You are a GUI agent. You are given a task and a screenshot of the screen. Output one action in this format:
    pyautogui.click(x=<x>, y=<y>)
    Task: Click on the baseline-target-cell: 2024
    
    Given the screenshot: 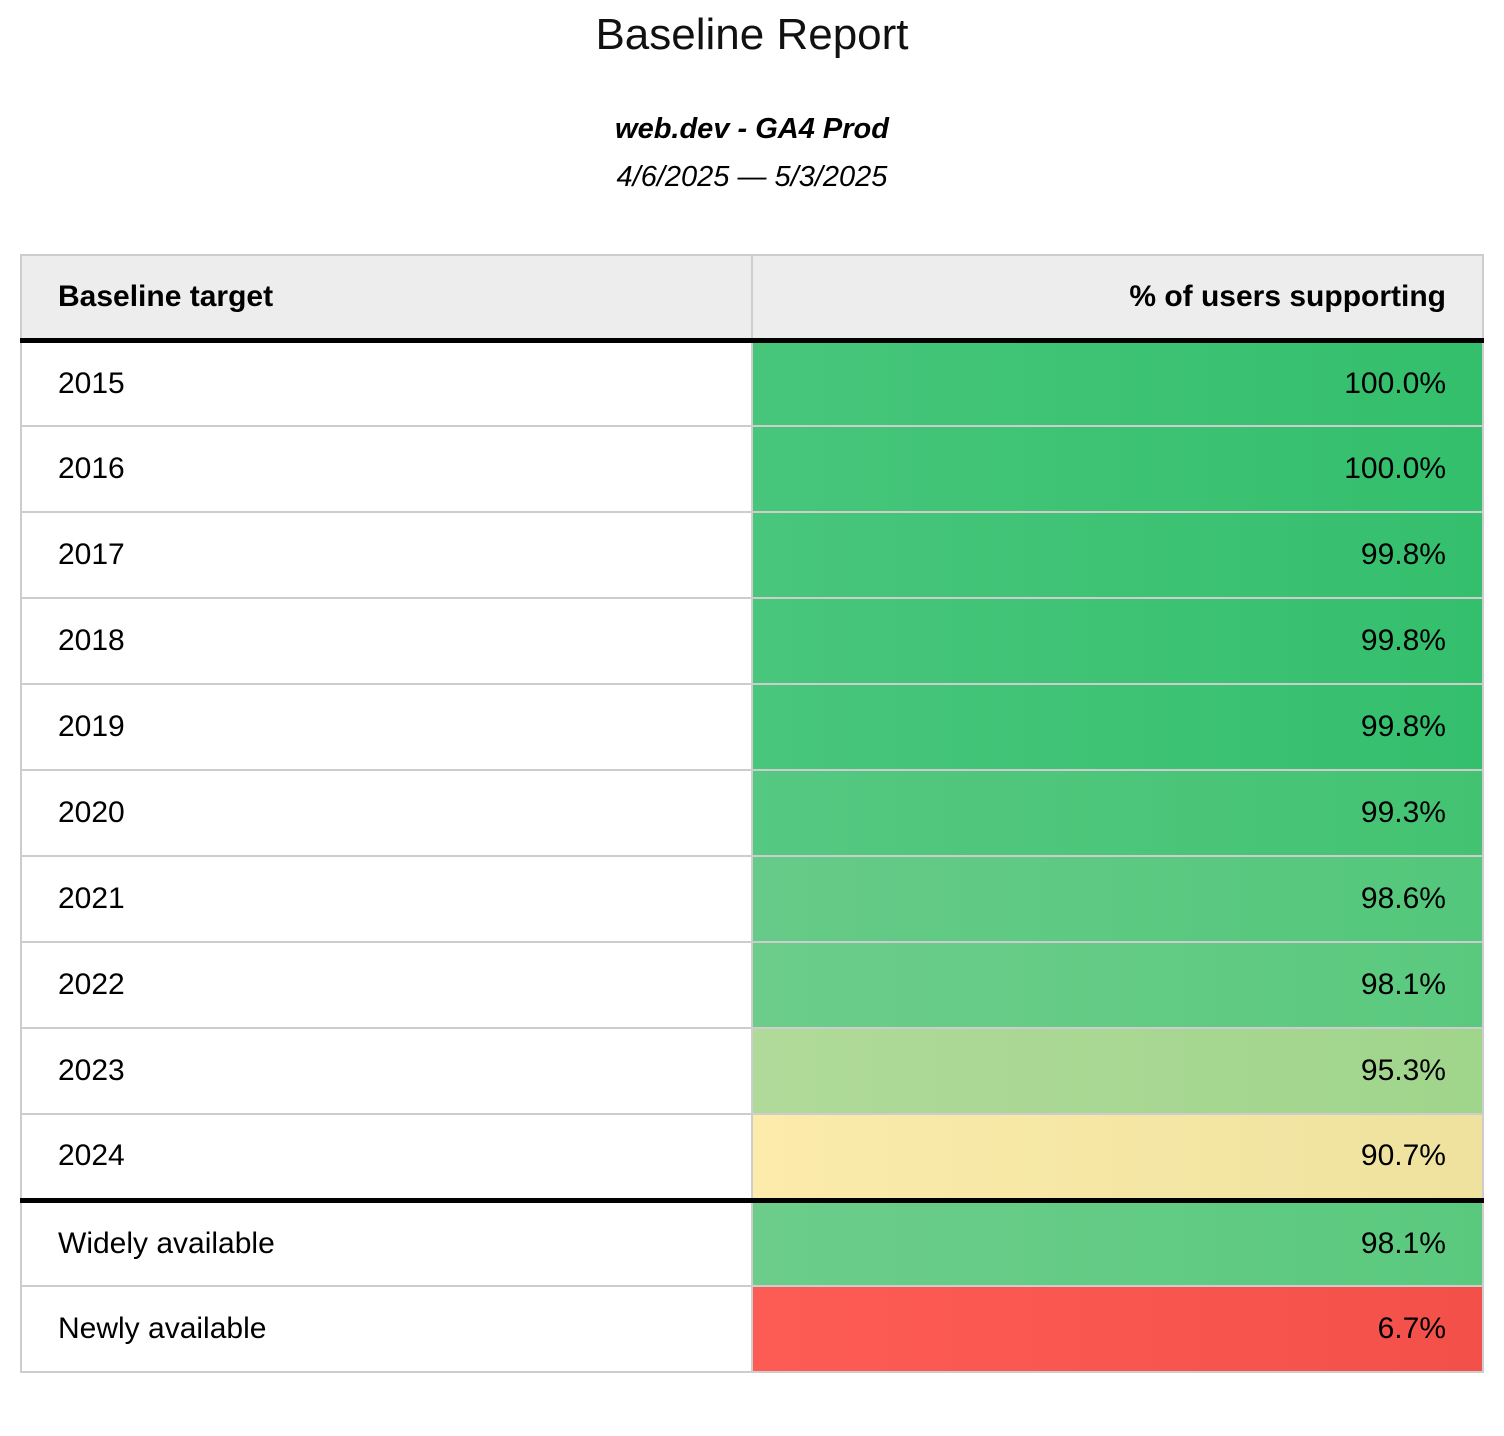 What is the action you would take?
    pyautogui.click(x=386, y=1157)
    